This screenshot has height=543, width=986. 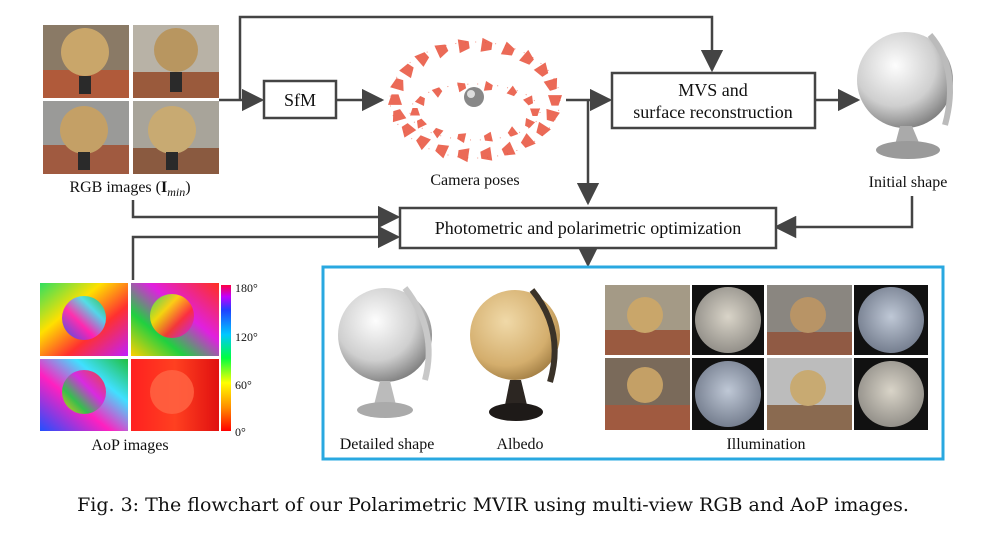 I want to click on albedo-label: Albedo, so click(x=519, y=444).